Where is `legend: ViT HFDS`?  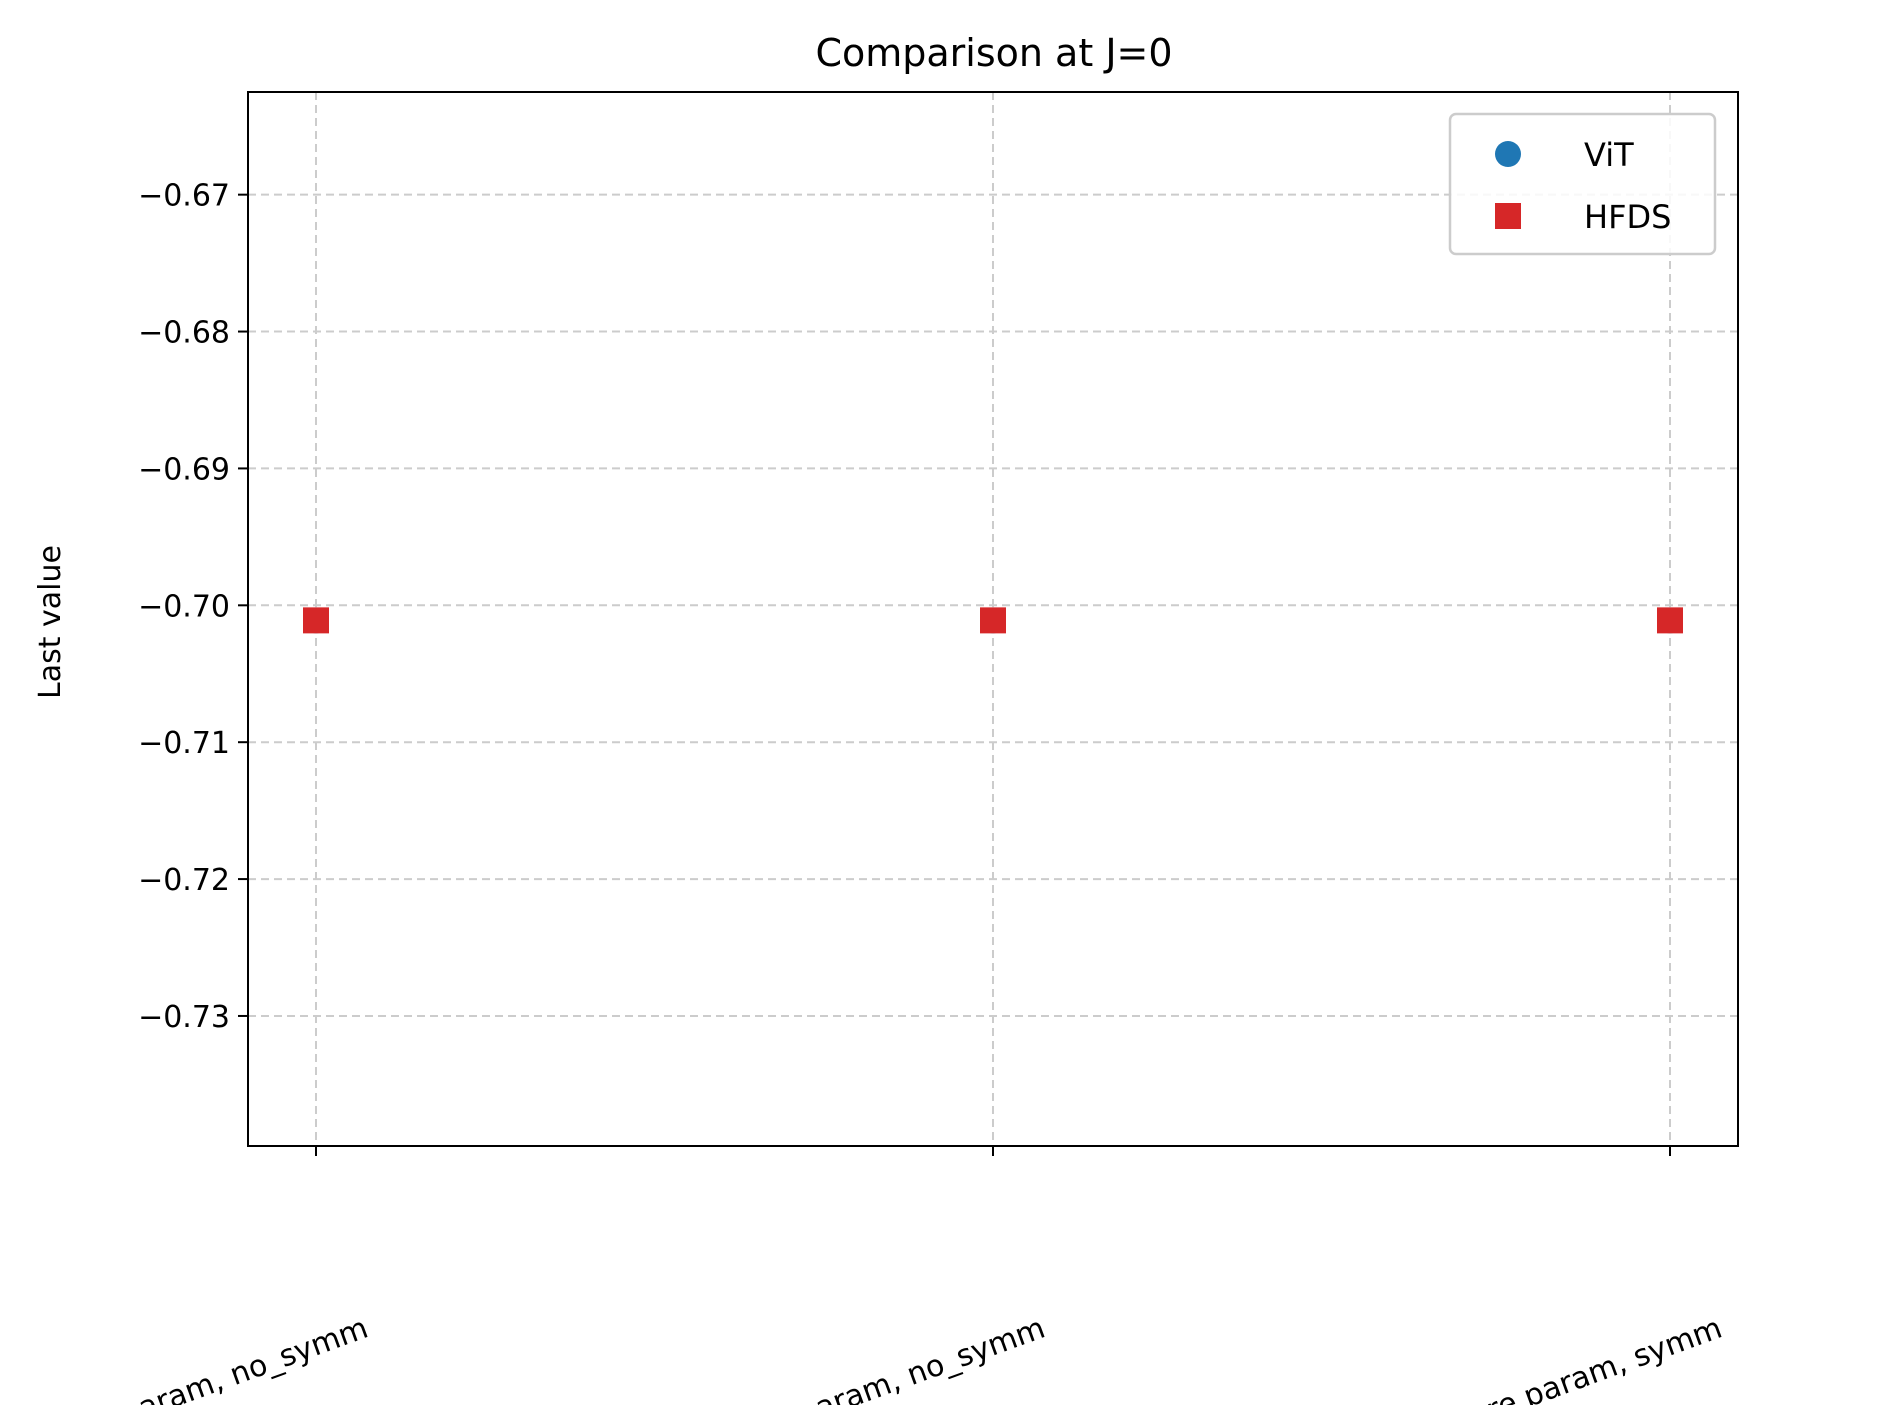 legend: ViT HFDS is located at coordinates (1582, 184).